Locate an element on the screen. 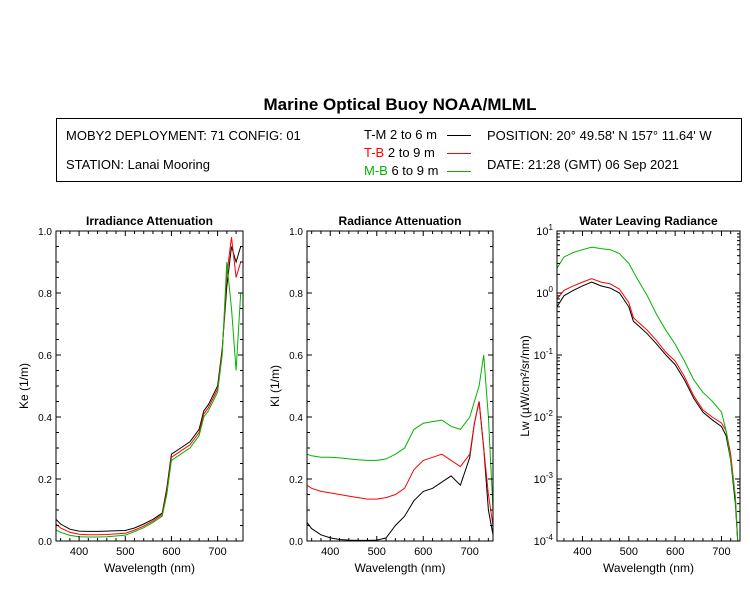 Image resolution: width=750 pixels, height=600 pixels. chart-title: Radiance Attenuation is located at coordinates (400, 221).